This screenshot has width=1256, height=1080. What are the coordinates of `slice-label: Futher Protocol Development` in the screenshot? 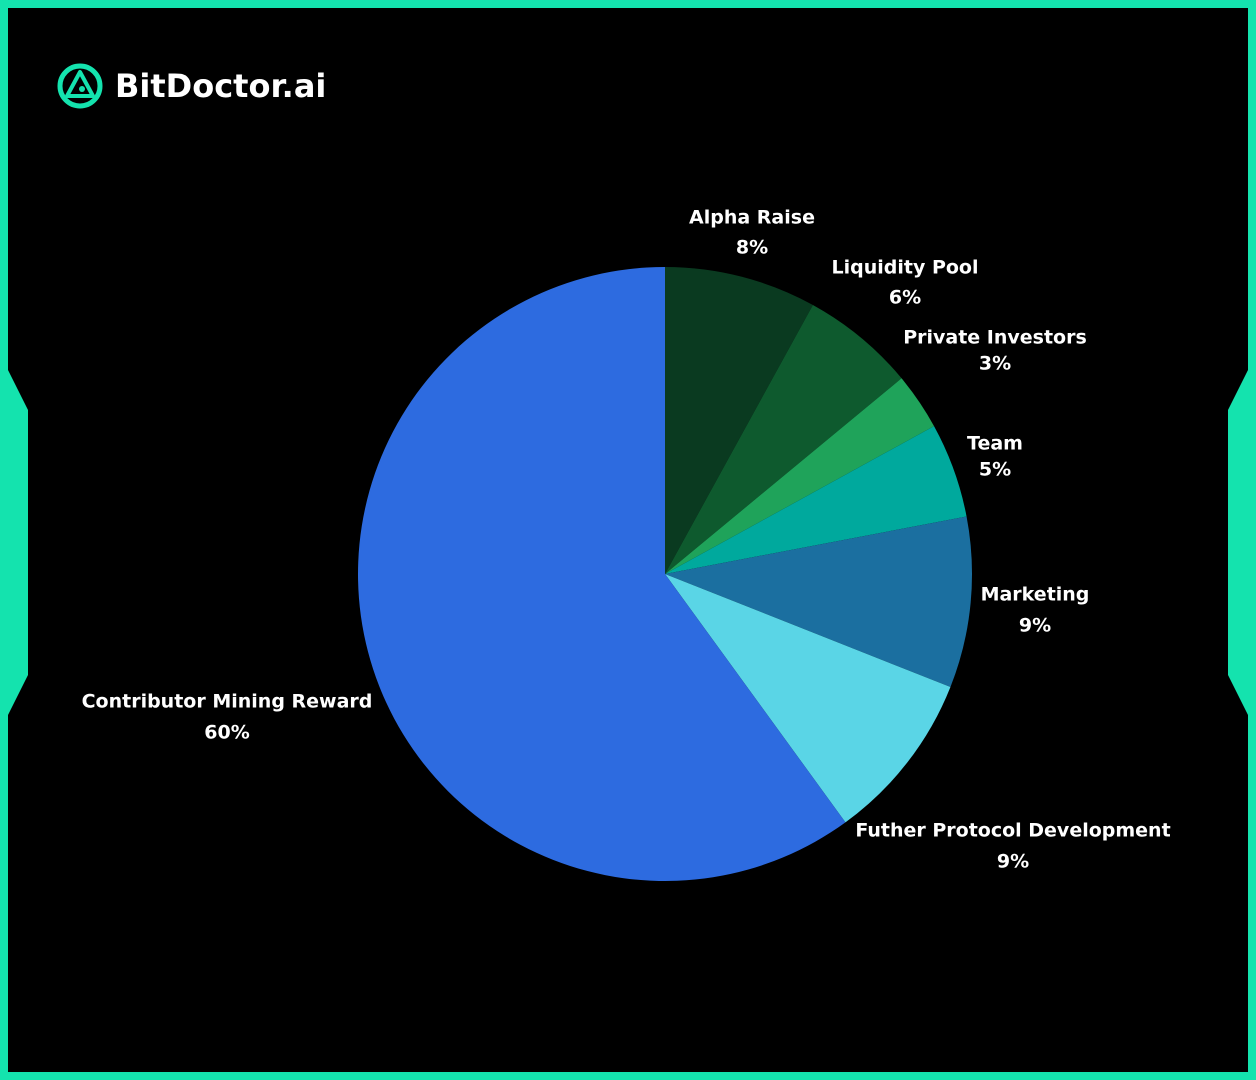 It's located at (1012, 831).